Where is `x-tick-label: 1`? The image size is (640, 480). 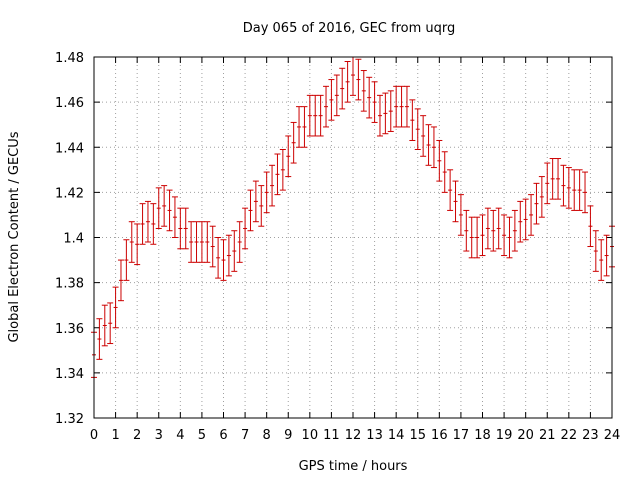 x-tick-label: 1 is located at coordinates (115, 435).